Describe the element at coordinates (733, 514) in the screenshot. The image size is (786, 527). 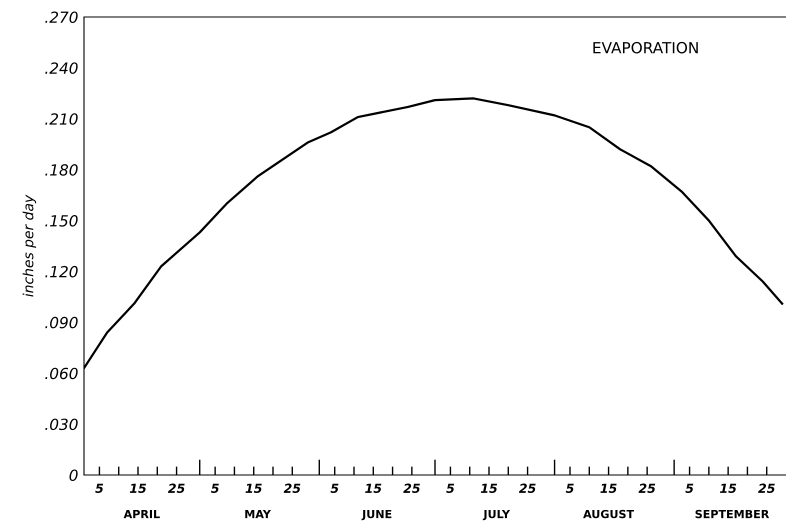
I see `x2-tick-label: SEPTEMBER` at that location.